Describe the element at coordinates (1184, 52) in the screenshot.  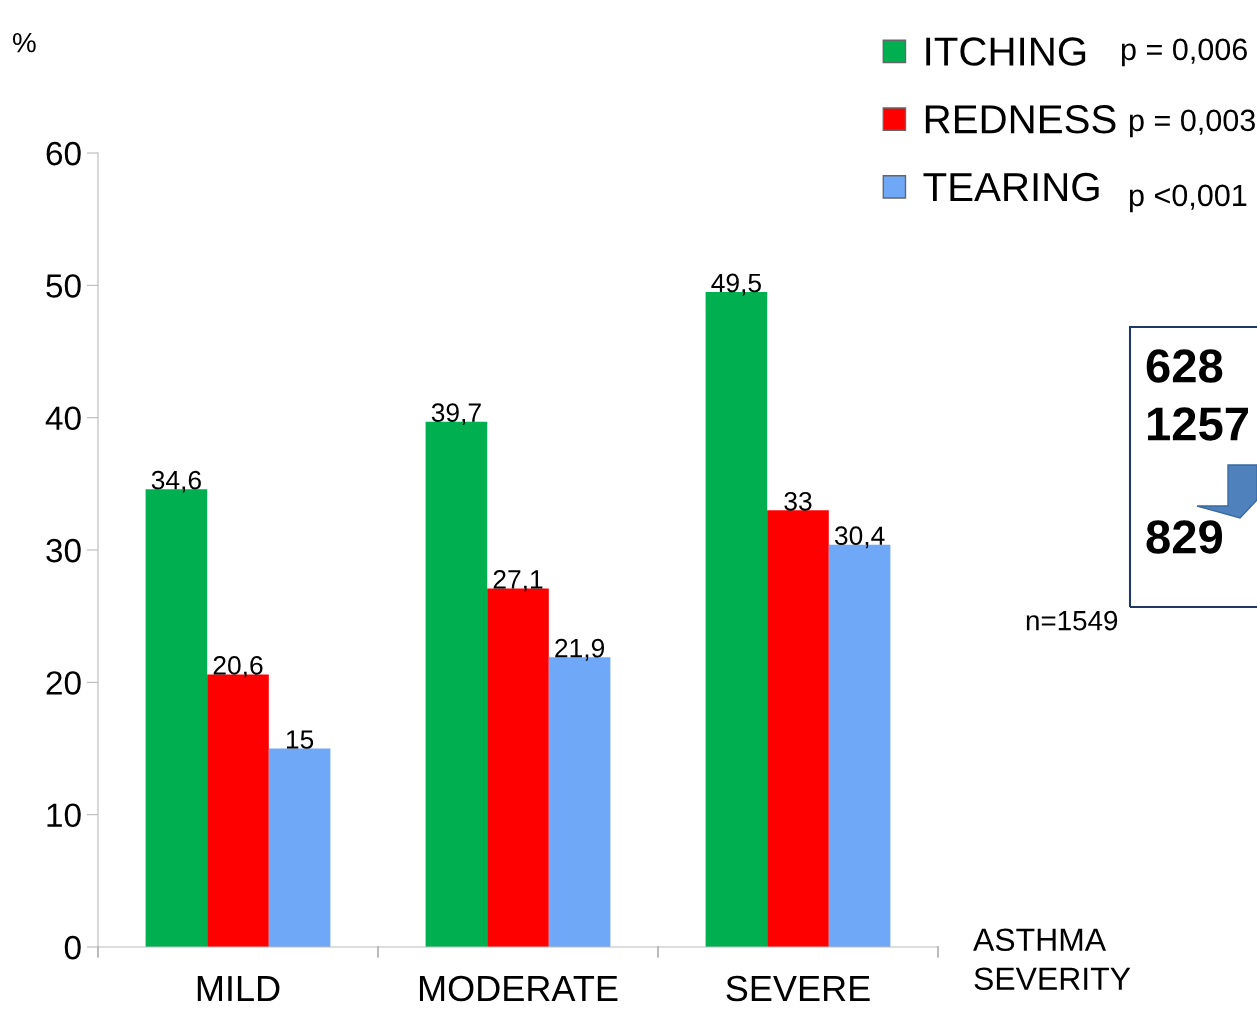
I see `text: p = 0,006` at that location.